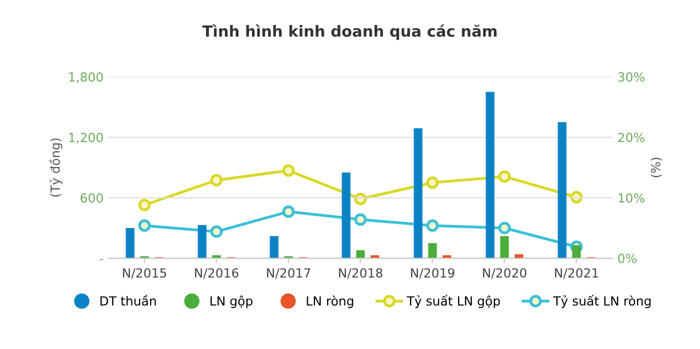  Describe the element at coordinates (627, 259) in the screenshot. I see `y2-tick-label: 0%` at that location.